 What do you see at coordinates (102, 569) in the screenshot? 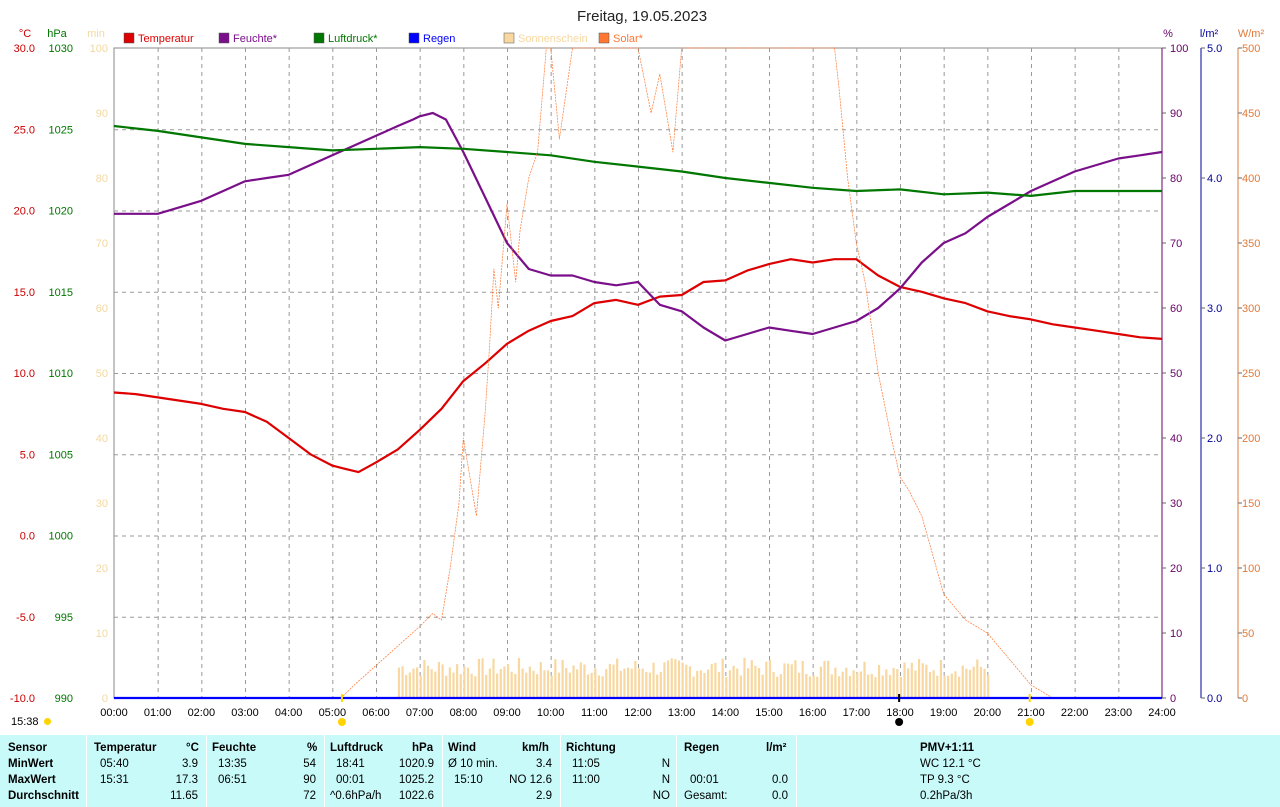
I see `sunshine-tick-label: 20` at bounding box center [102, 569].